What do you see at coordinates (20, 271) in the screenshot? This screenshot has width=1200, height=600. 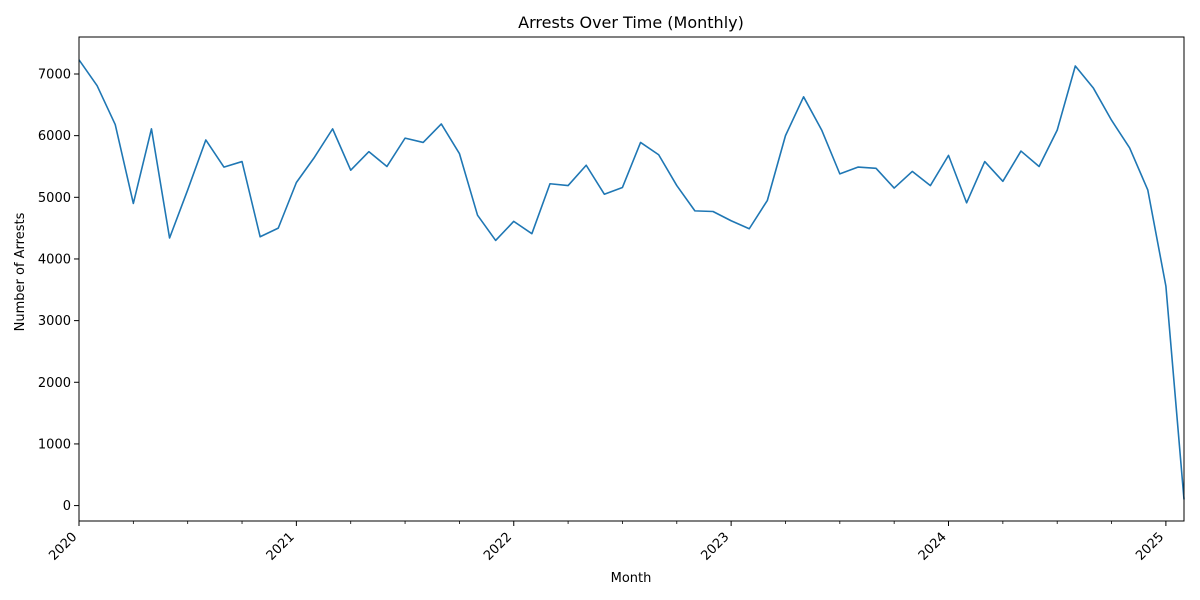 I see `y-axis-title: Number of Arrests` at bounding box center [20, 271].